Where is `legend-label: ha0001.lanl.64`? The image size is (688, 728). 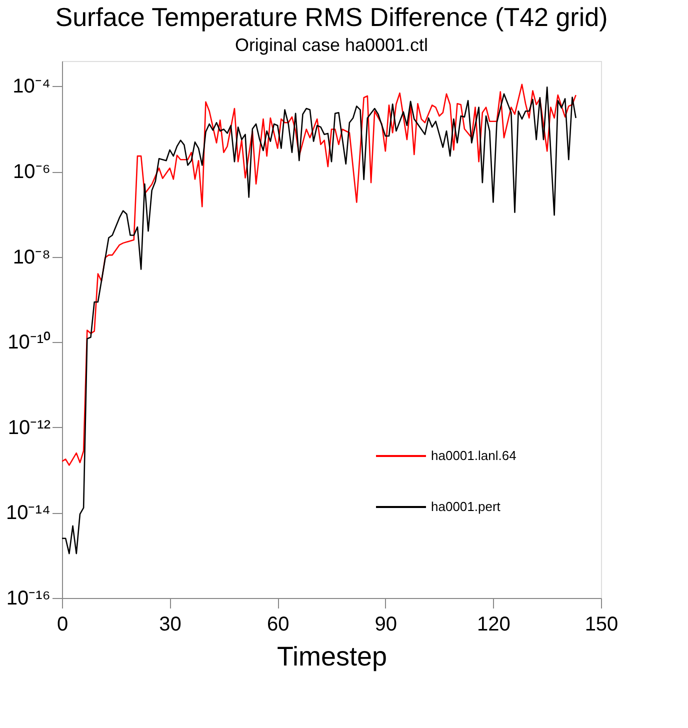
legend-label: ha0001.lanl.64 is located at coordinates (473, 455).